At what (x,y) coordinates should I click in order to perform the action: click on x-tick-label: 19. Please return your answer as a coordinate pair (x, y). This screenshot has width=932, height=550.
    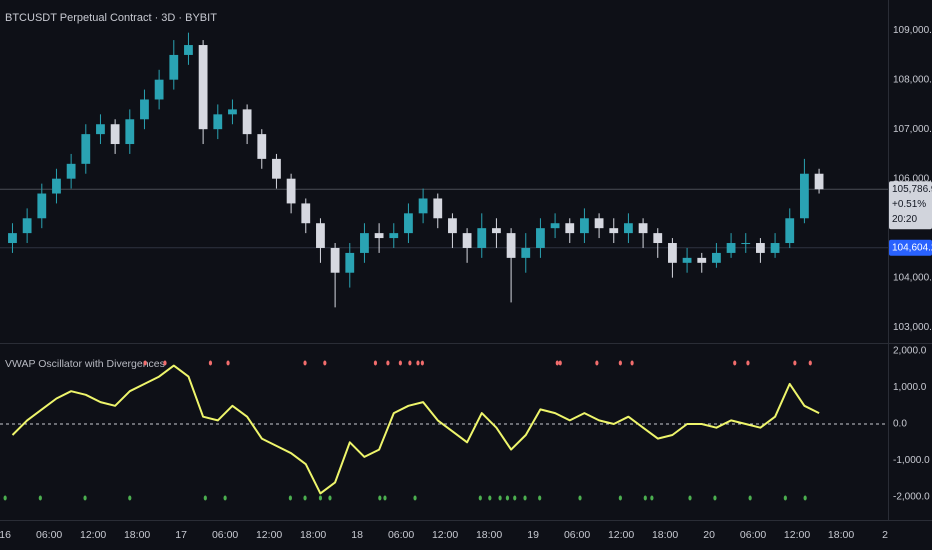
    Looking at the image, I should click on (533, 535).